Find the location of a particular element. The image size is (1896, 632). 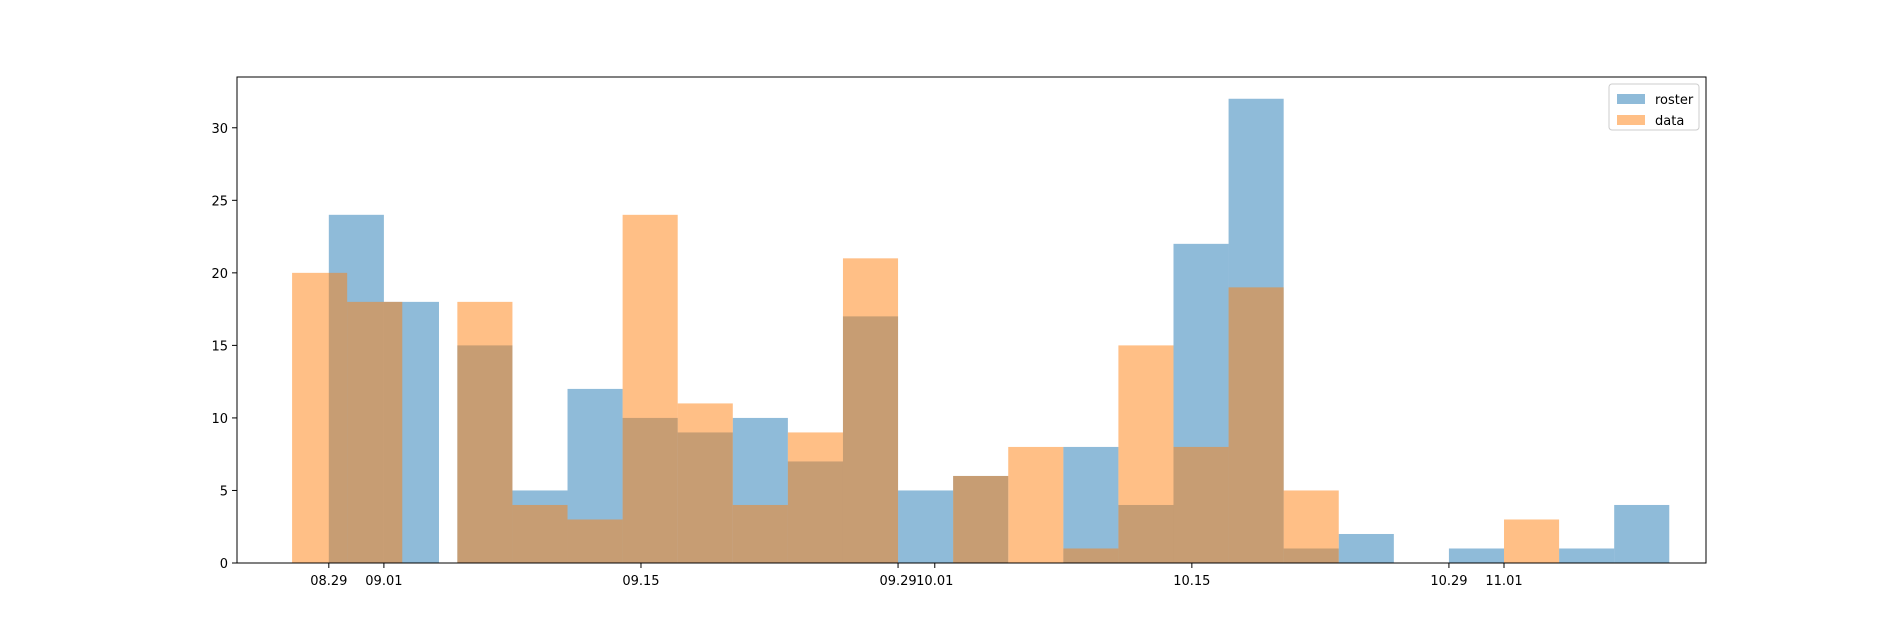

x-tick-label: 09.01 is located at coordinates (383, 581).